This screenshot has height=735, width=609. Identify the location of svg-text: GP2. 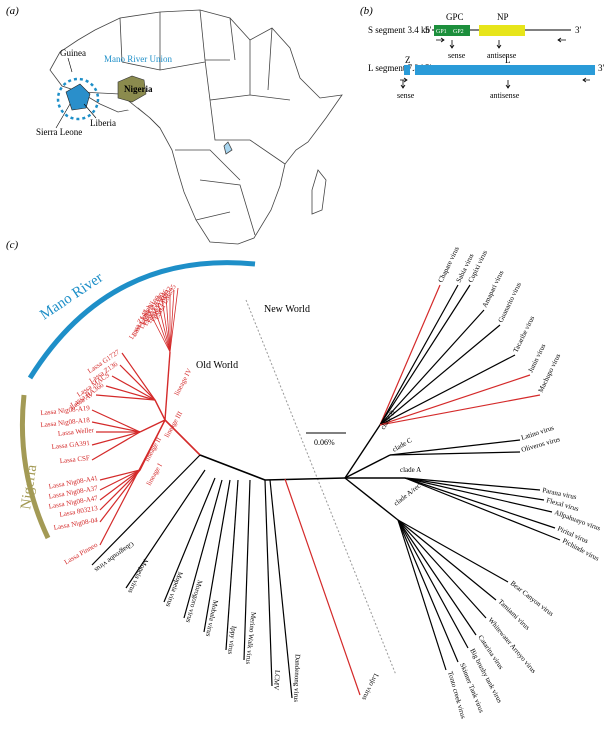
(458, 32).